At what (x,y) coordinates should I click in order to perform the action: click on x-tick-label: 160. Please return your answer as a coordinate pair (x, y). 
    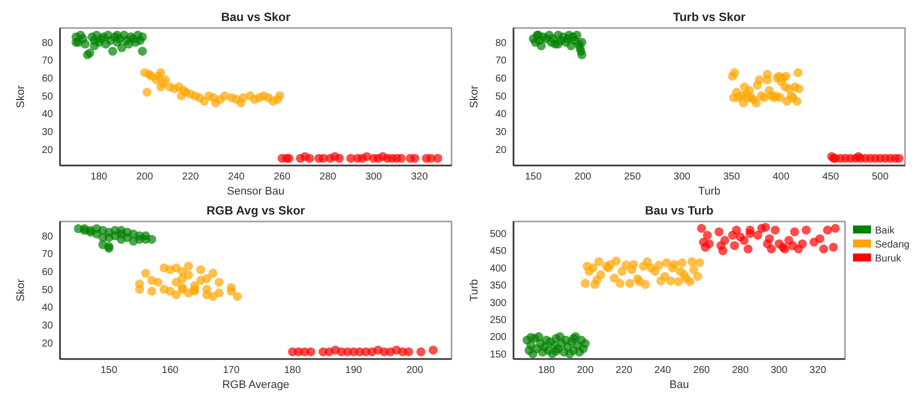
    Looking at the image, I should click on (170, 370).